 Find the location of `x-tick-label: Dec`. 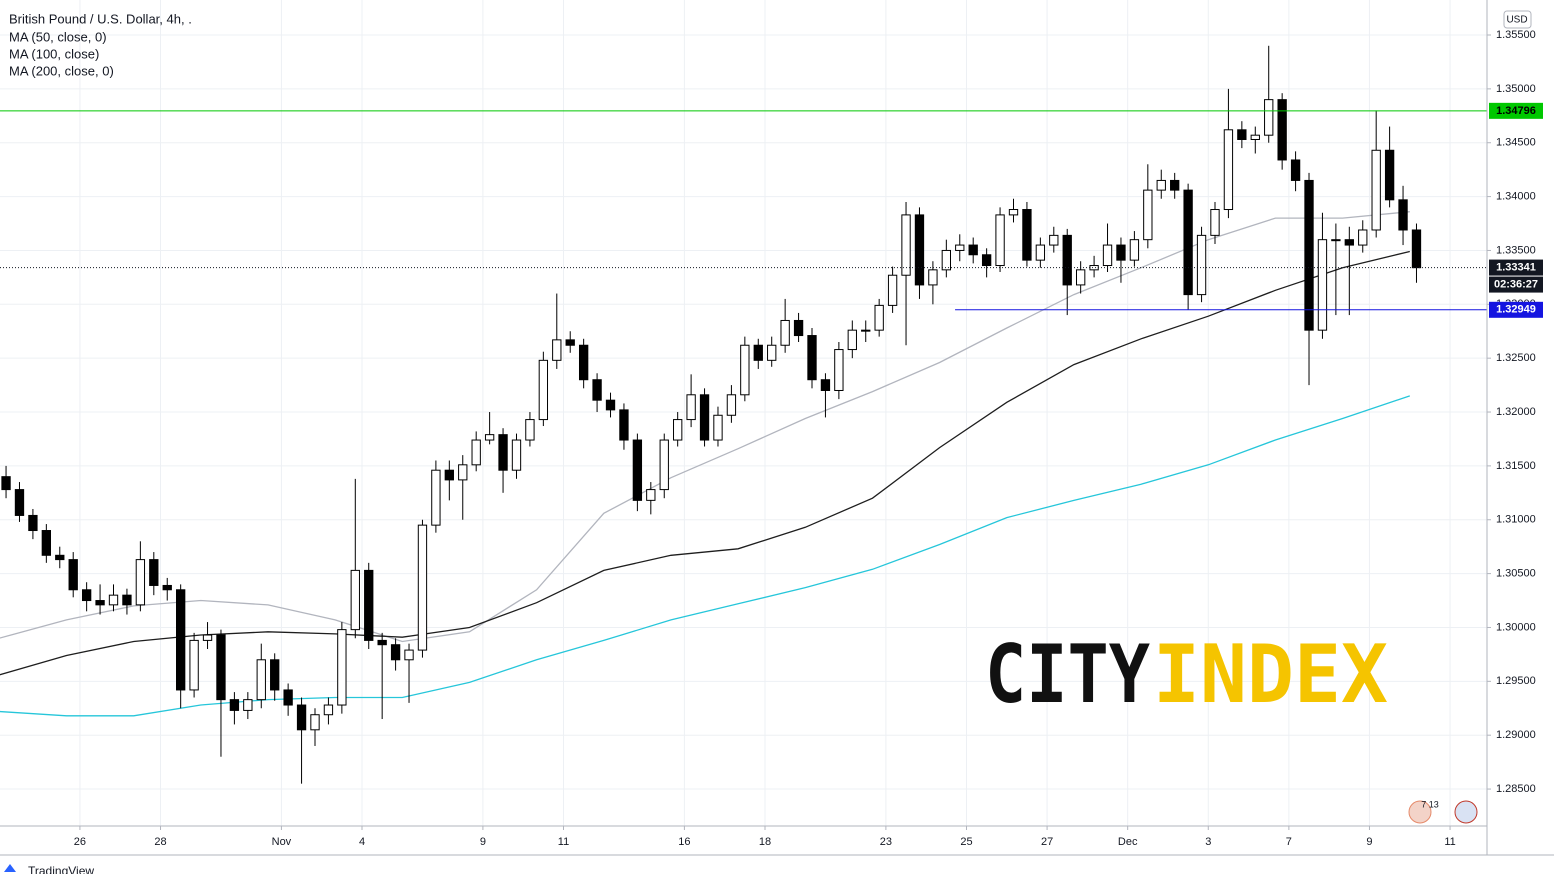

x-tick-label: Dec is located at coordinates (1128, 842).